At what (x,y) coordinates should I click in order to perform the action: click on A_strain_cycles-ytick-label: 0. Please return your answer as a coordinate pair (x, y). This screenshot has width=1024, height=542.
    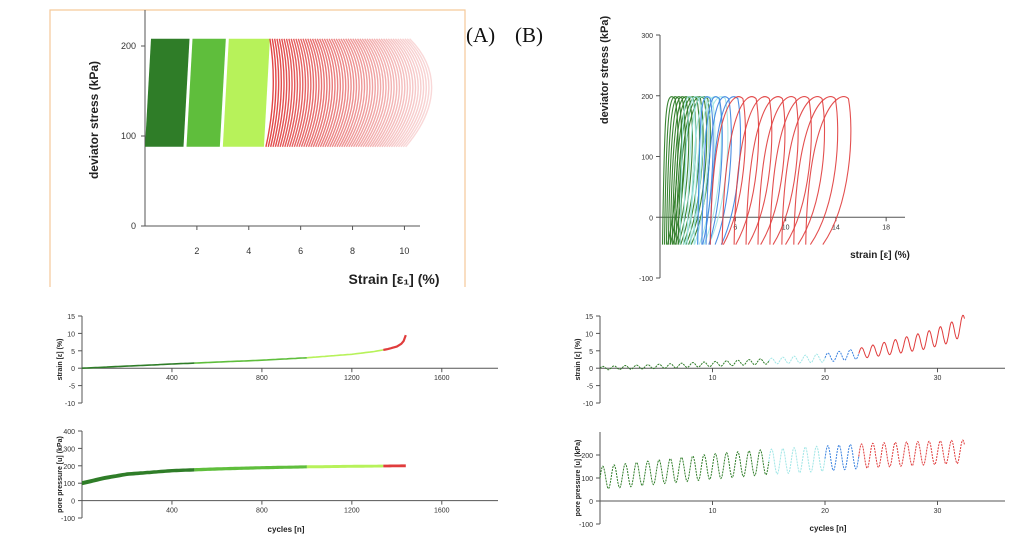
    Looking at the image, I should click on (73, 369).